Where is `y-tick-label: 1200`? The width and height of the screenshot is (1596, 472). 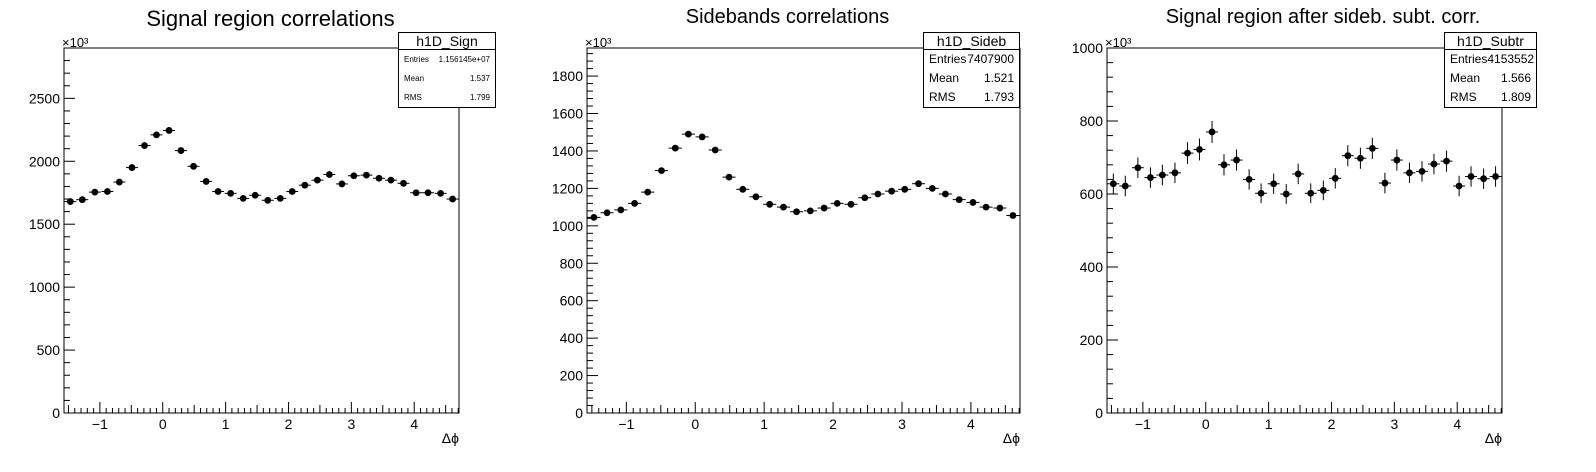 y-tick-label: 1200 is located at coordinates (567, 188).